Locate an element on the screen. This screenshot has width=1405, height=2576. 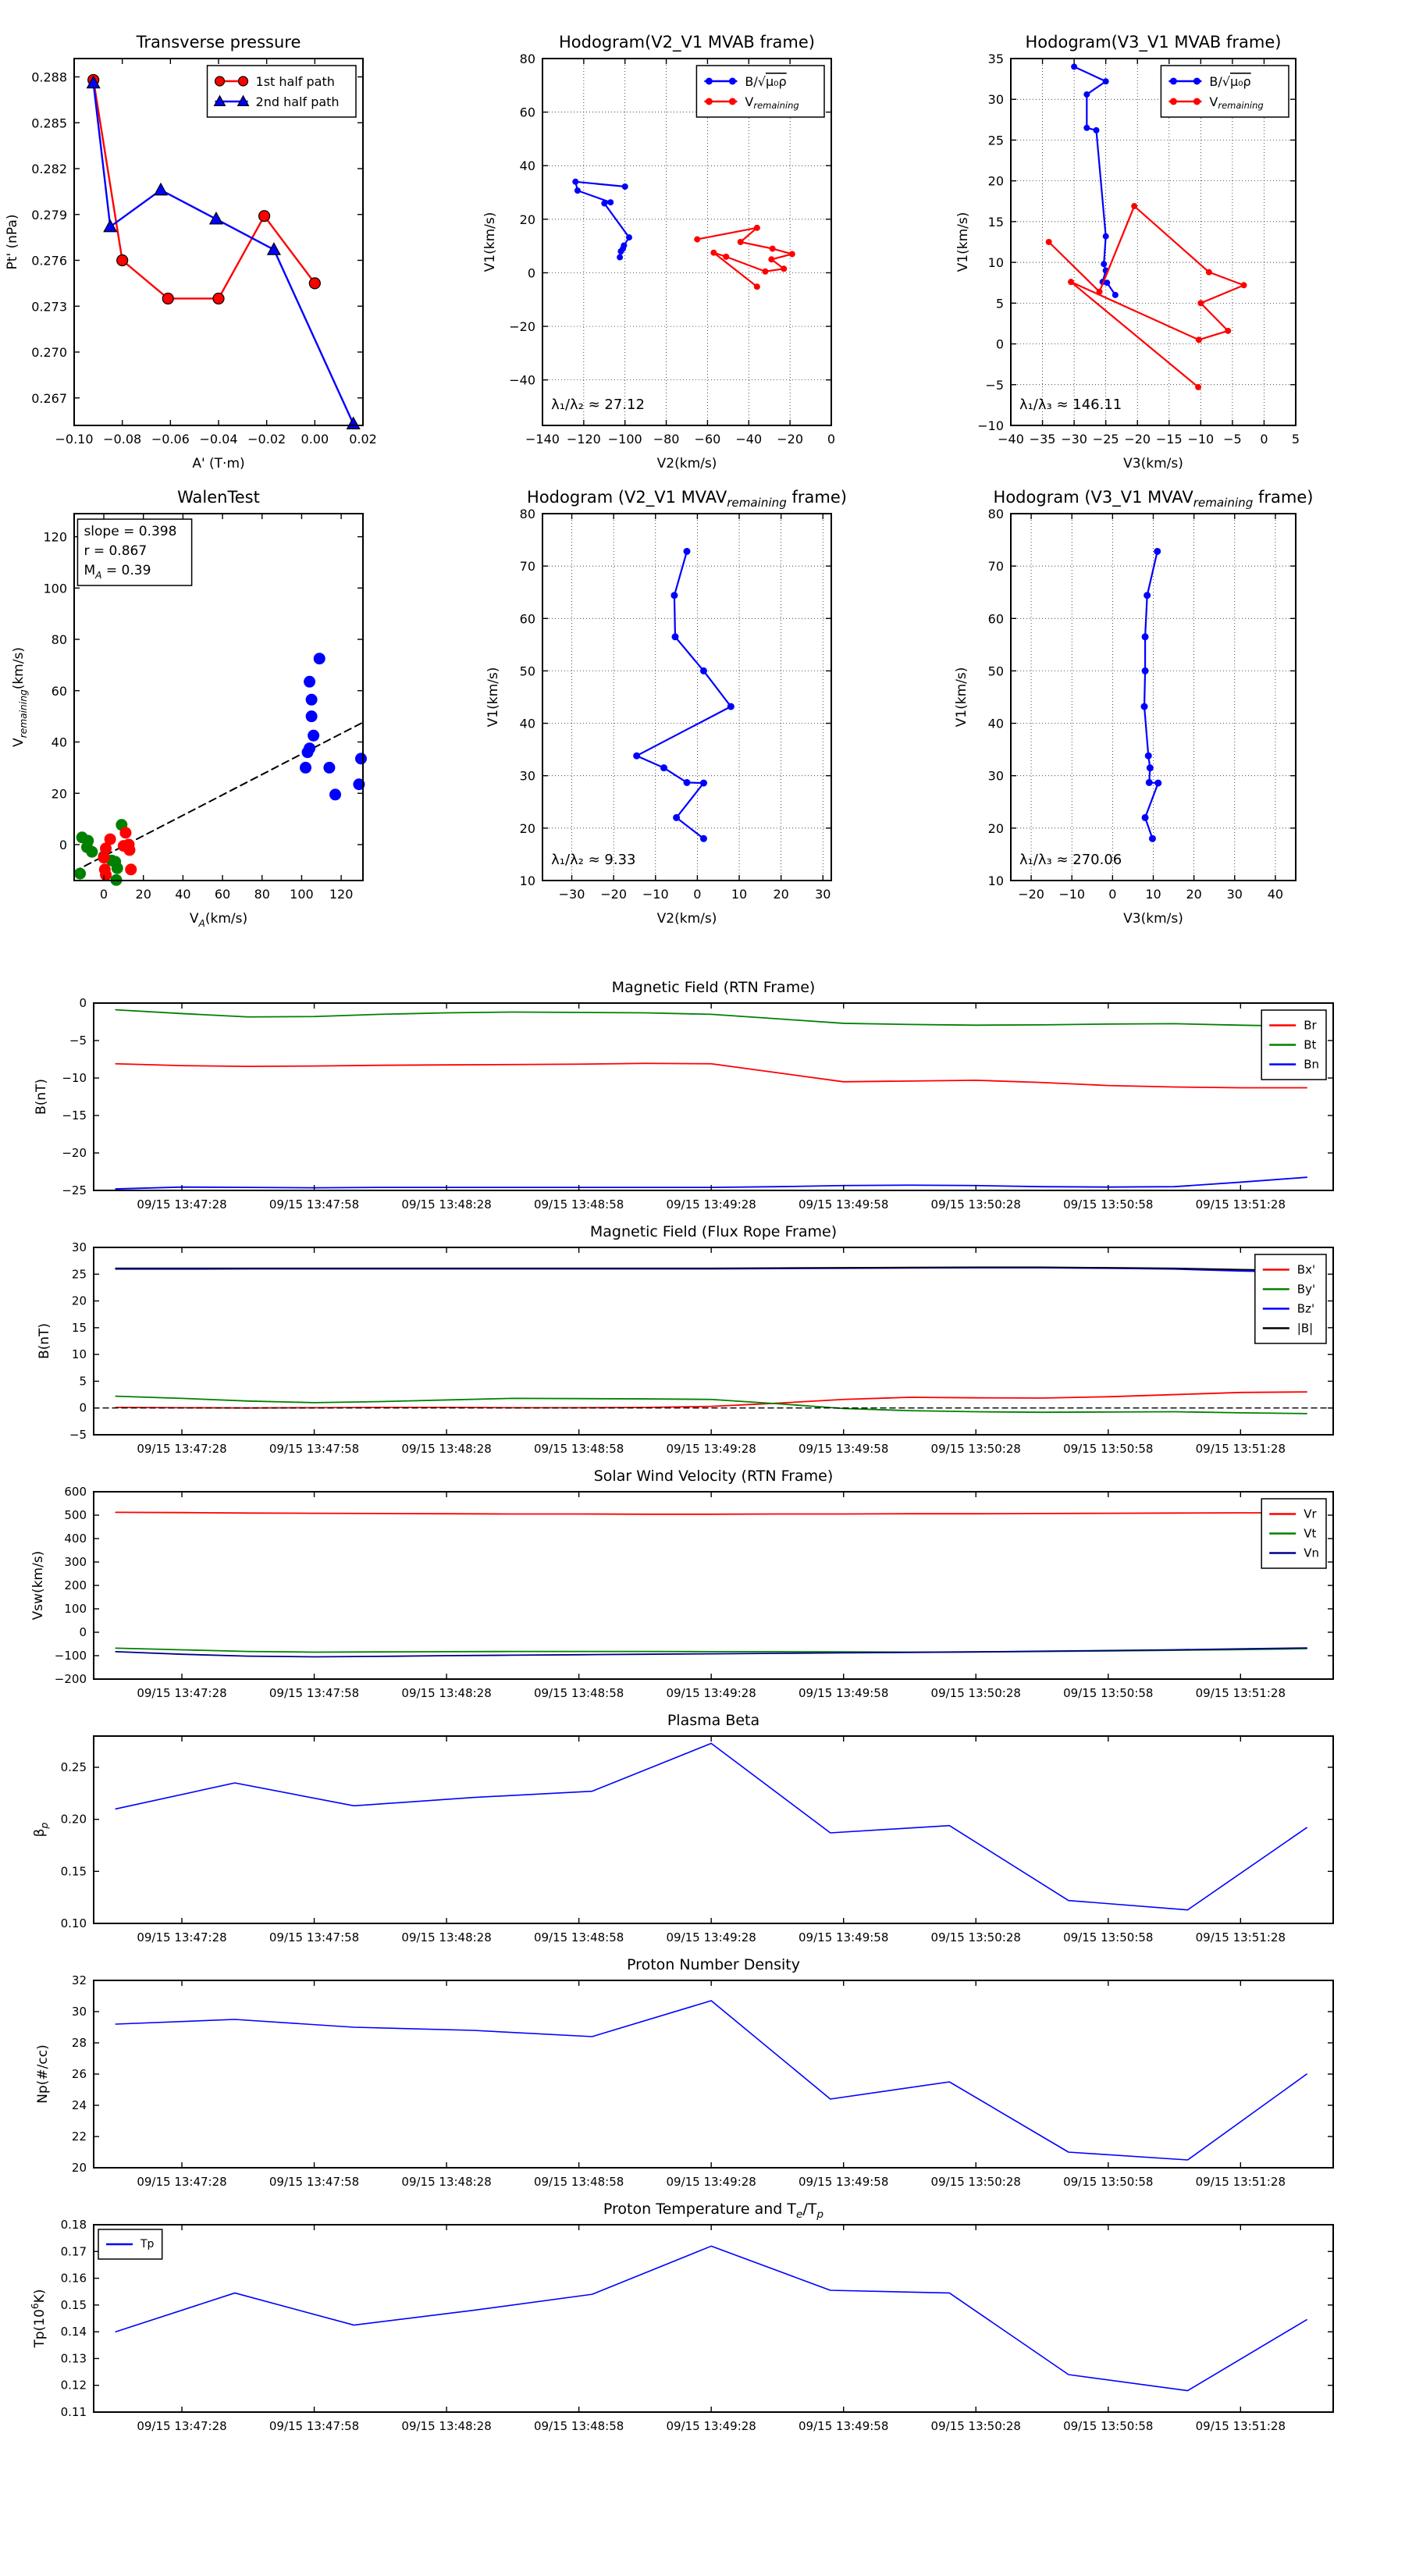
svg-text: −0.08 is located at coordinates (122, 439).